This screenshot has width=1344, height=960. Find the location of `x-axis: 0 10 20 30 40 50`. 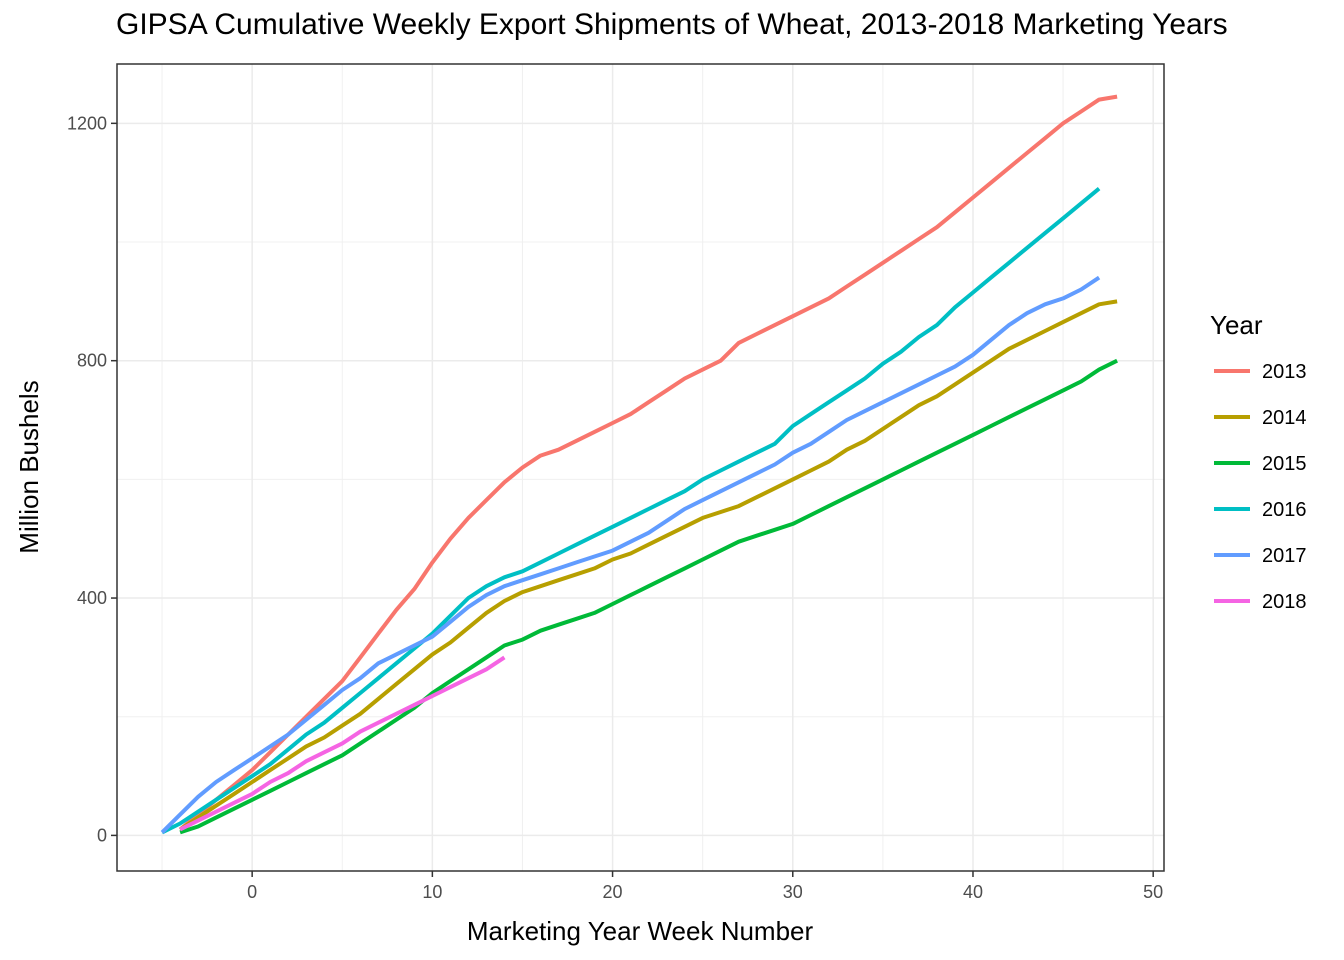

x-axis: 0 10 20 30 40 50 is located at coordinates (705, 886).